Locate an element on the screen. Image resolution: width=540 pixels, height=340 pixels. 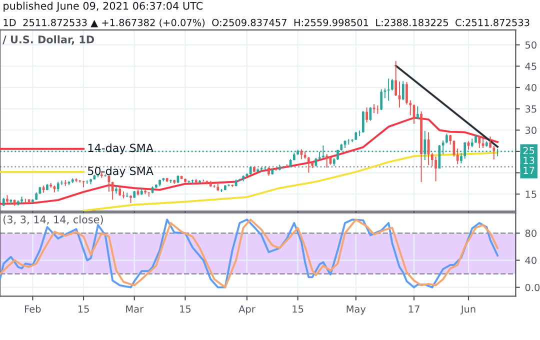
x-tick-label: May is located at coordinates (356, 310).